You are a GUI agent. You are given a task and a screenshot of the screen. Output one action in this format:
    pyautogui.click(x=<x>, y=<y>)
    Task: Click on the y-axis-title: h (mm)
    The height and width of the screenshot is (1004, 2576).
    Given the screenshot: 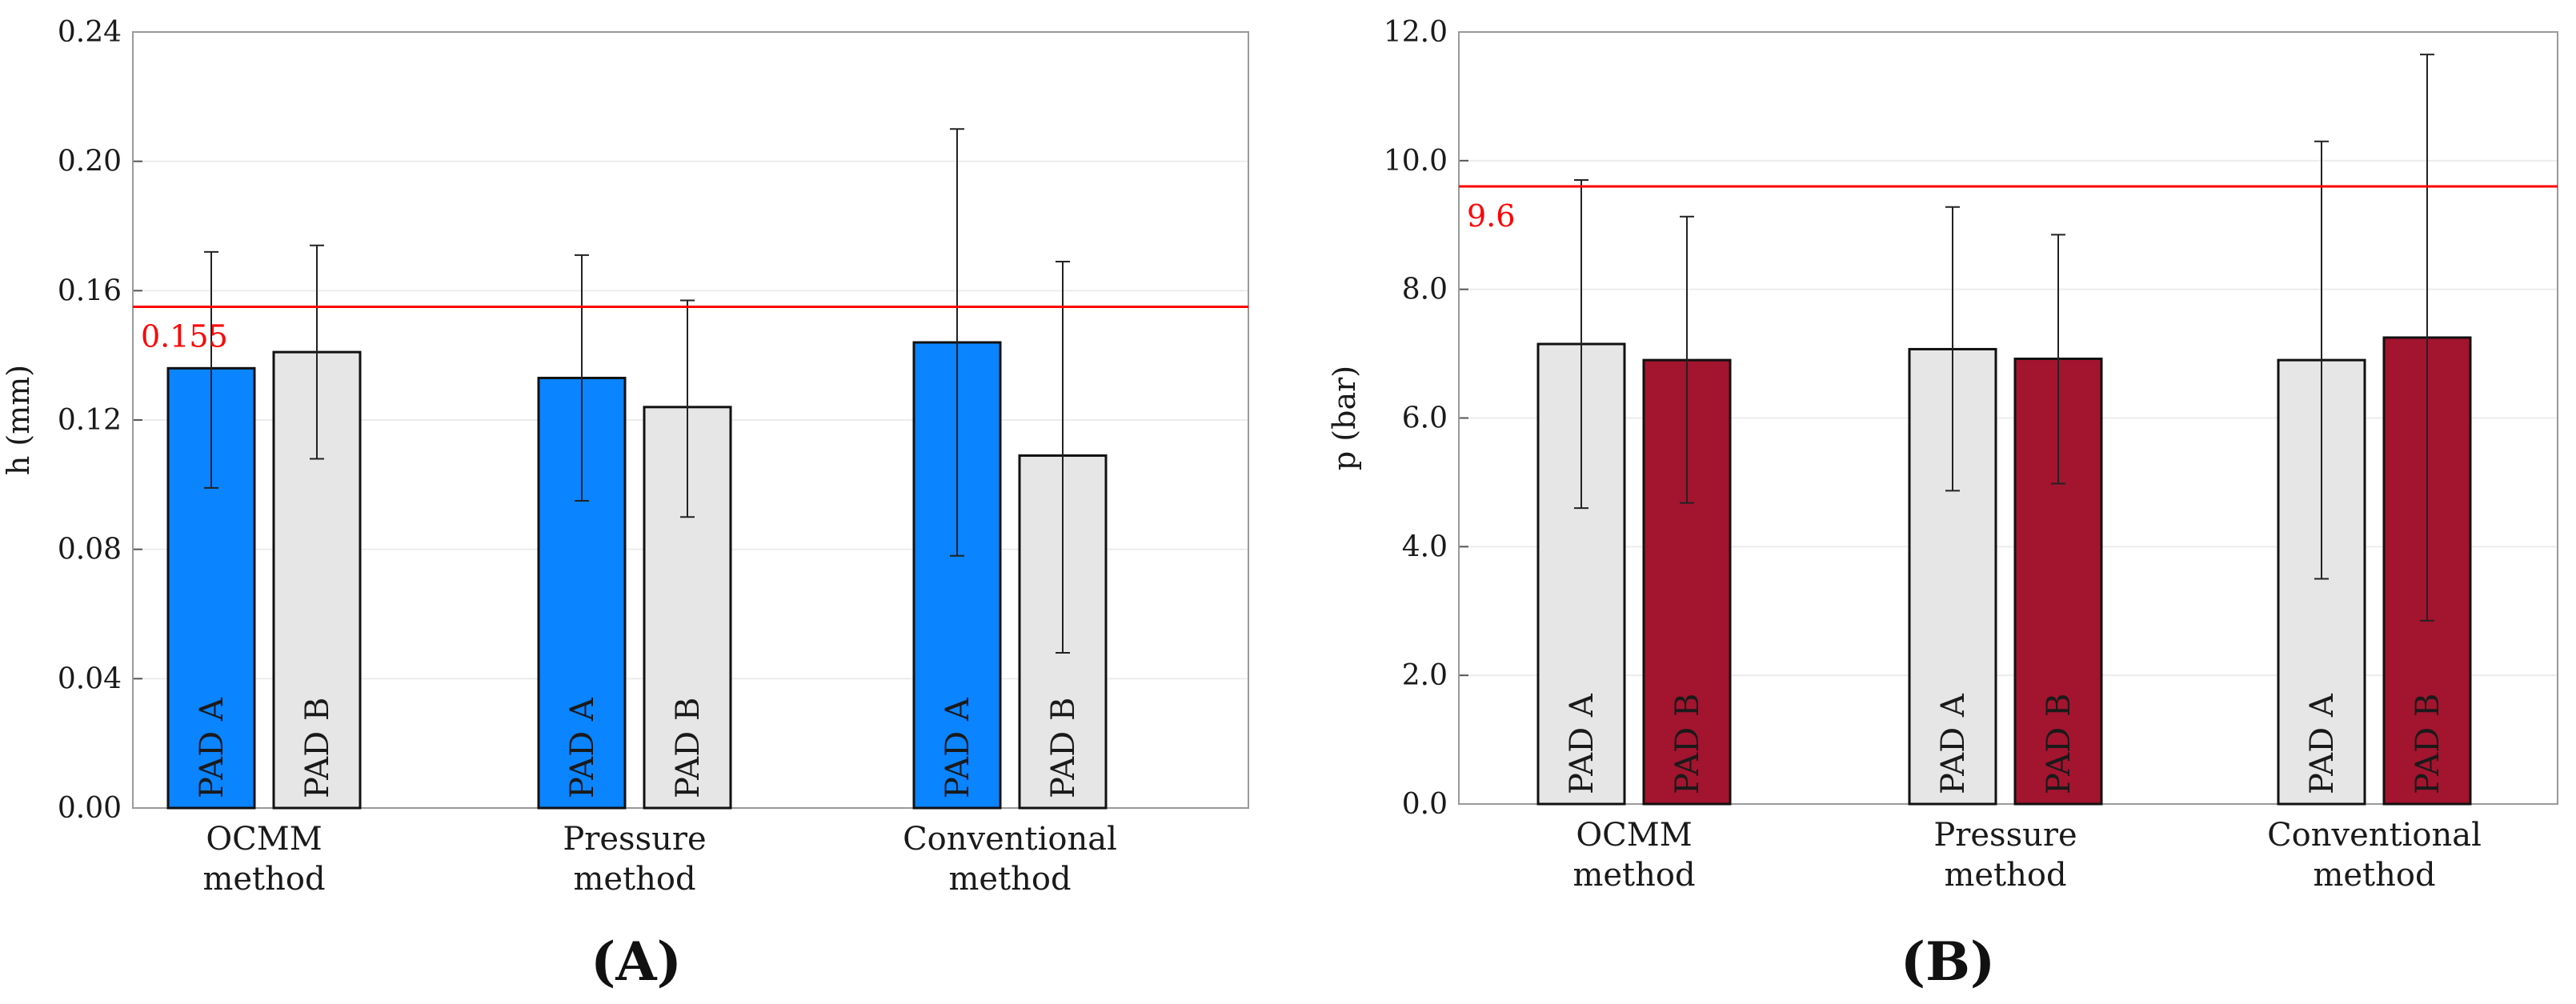 What is the action you would take?
    pyautogui.click(x=18, y=420)
    